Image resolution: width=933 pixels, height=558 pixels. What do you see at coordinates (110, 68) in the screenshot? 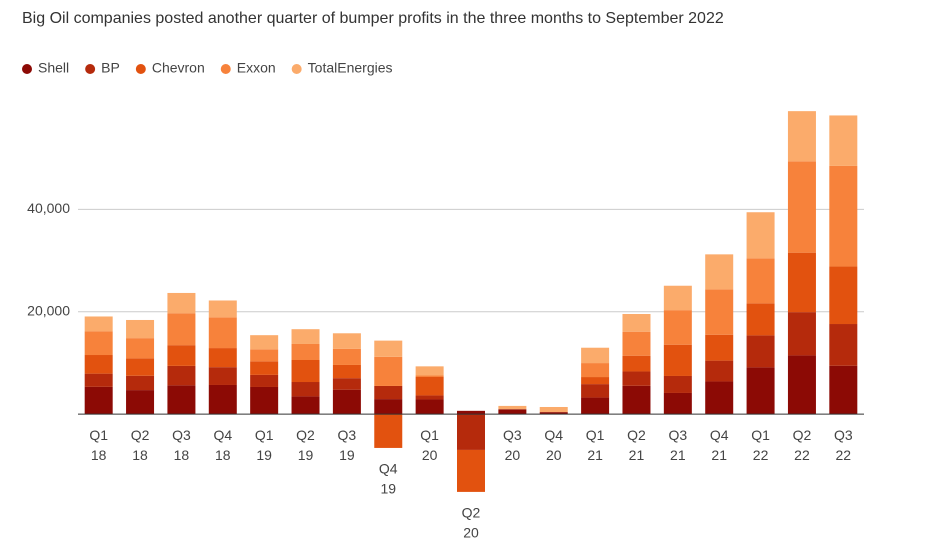
I see `legend-label: BP` at bounding box center [110, 68].